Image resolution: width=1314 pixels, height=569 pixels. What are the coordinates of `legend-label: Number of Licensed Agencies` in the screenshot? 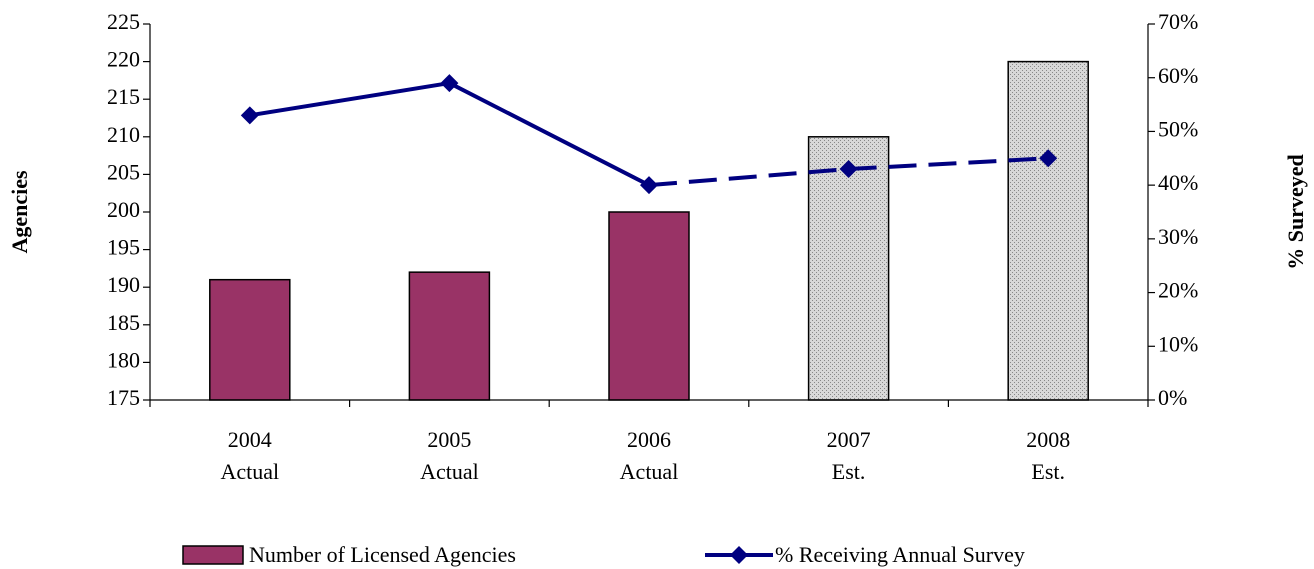 It's located at (382, 554).